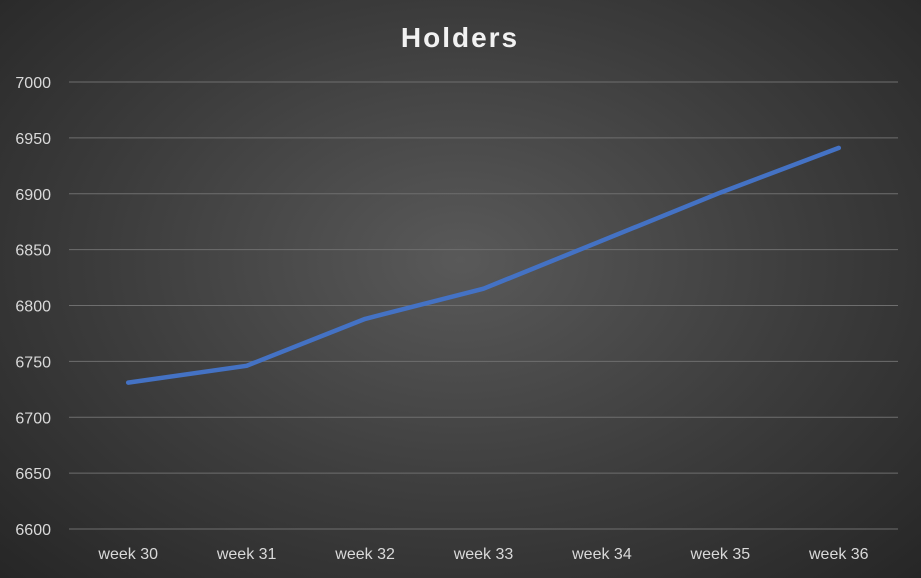 This screenshot has width=921, height=578. Describe the element at coordinates (33, 362) in the screenshot. I see `y-tick-label: 6750` at that location.